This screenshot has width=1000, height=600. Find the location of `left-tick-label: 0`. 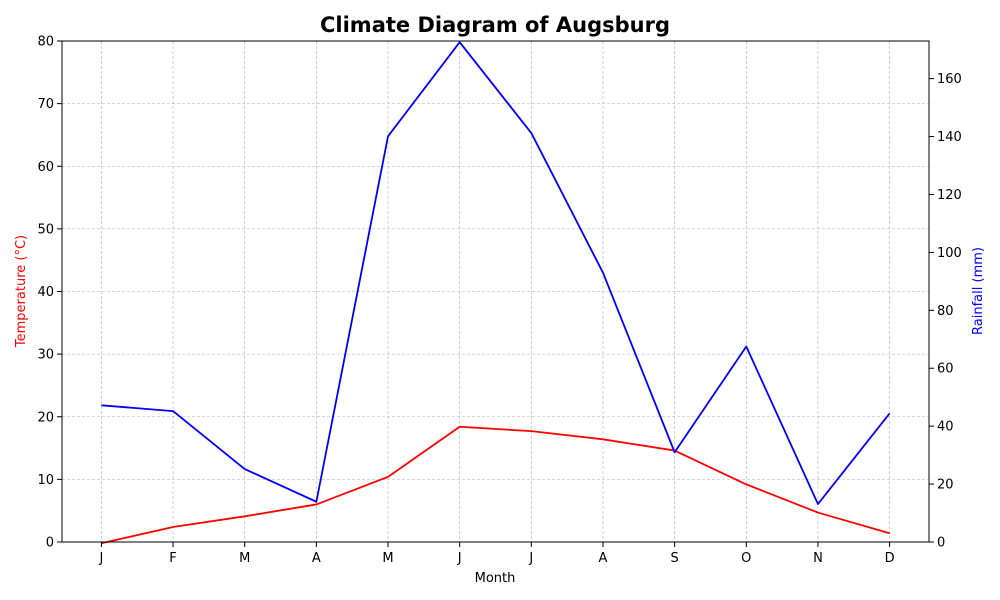

left-tick-label: 0 is located at coordinates (50, 543).